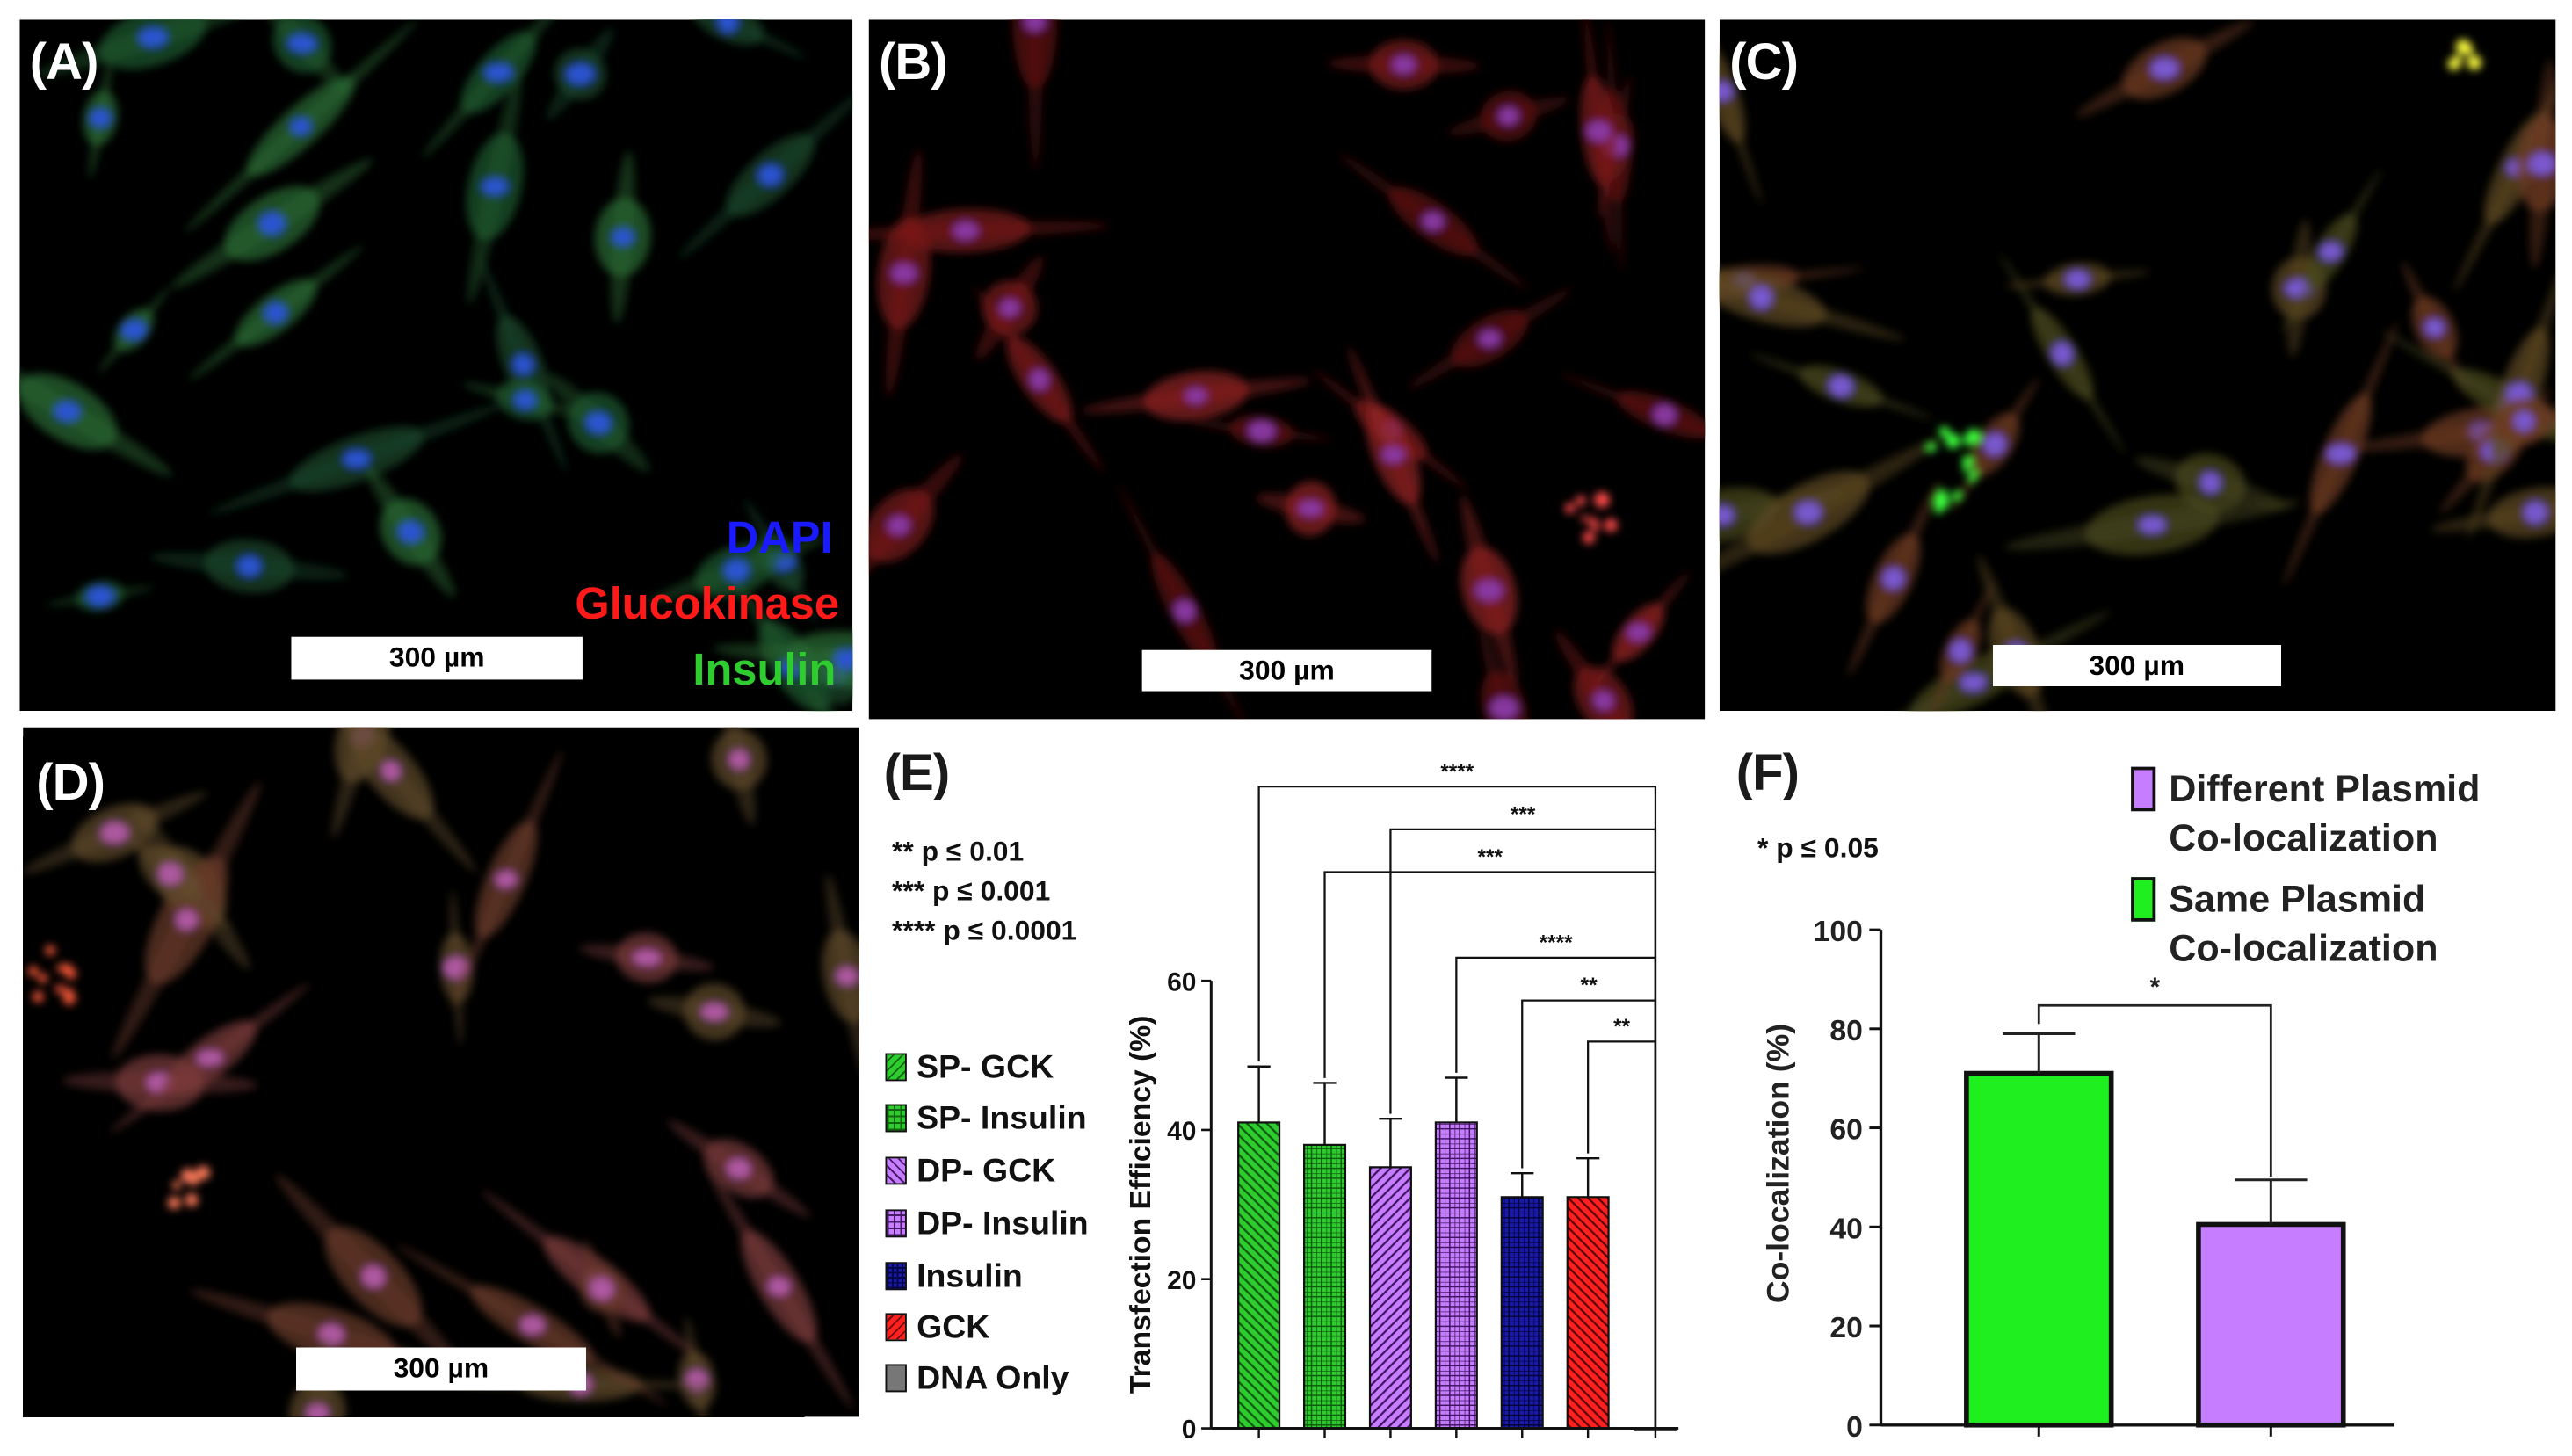 This screenshot has height=1456, width=2572. I want to click on legend-label-line-1: Same Plasmid, so click(2297, 898).